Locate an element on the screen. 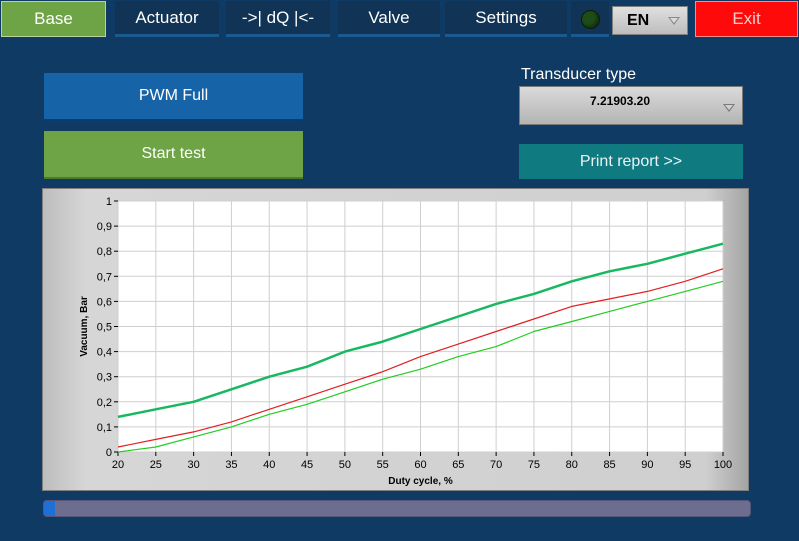 This screenshot has height=541, width=799. tab-settings: Settings is located at coordinates (506, 19).